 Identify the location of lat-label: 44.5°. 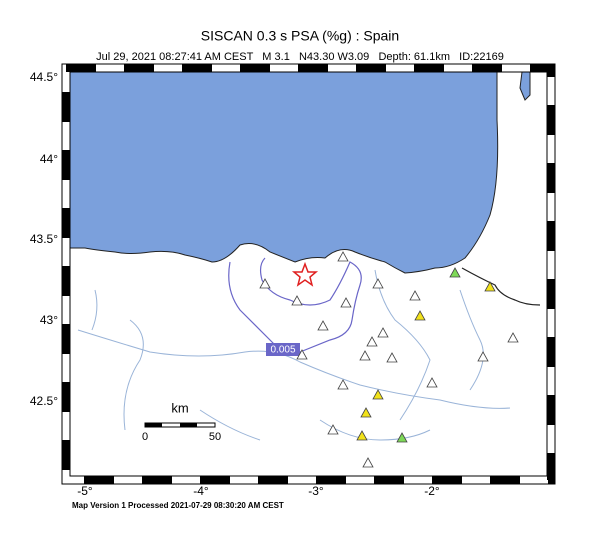
(44, 77).